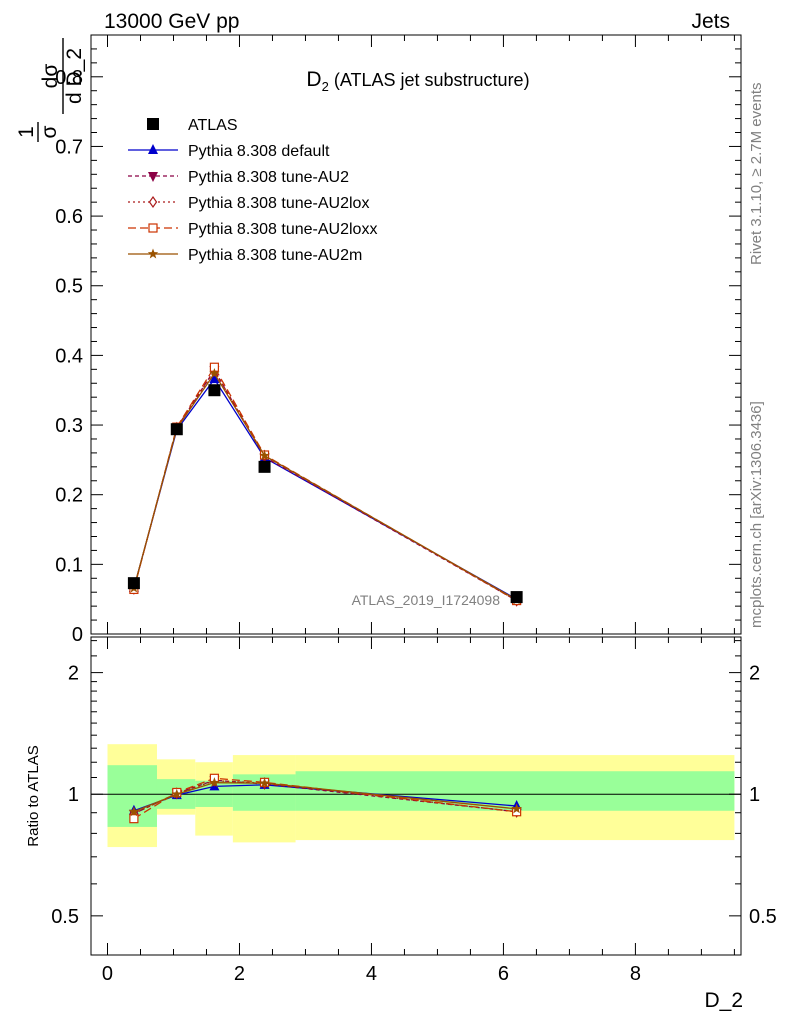 The width and height of the screenshot is (786, 1029). I want to click on main-y-tick-label: 0.2, so click(69, 496).